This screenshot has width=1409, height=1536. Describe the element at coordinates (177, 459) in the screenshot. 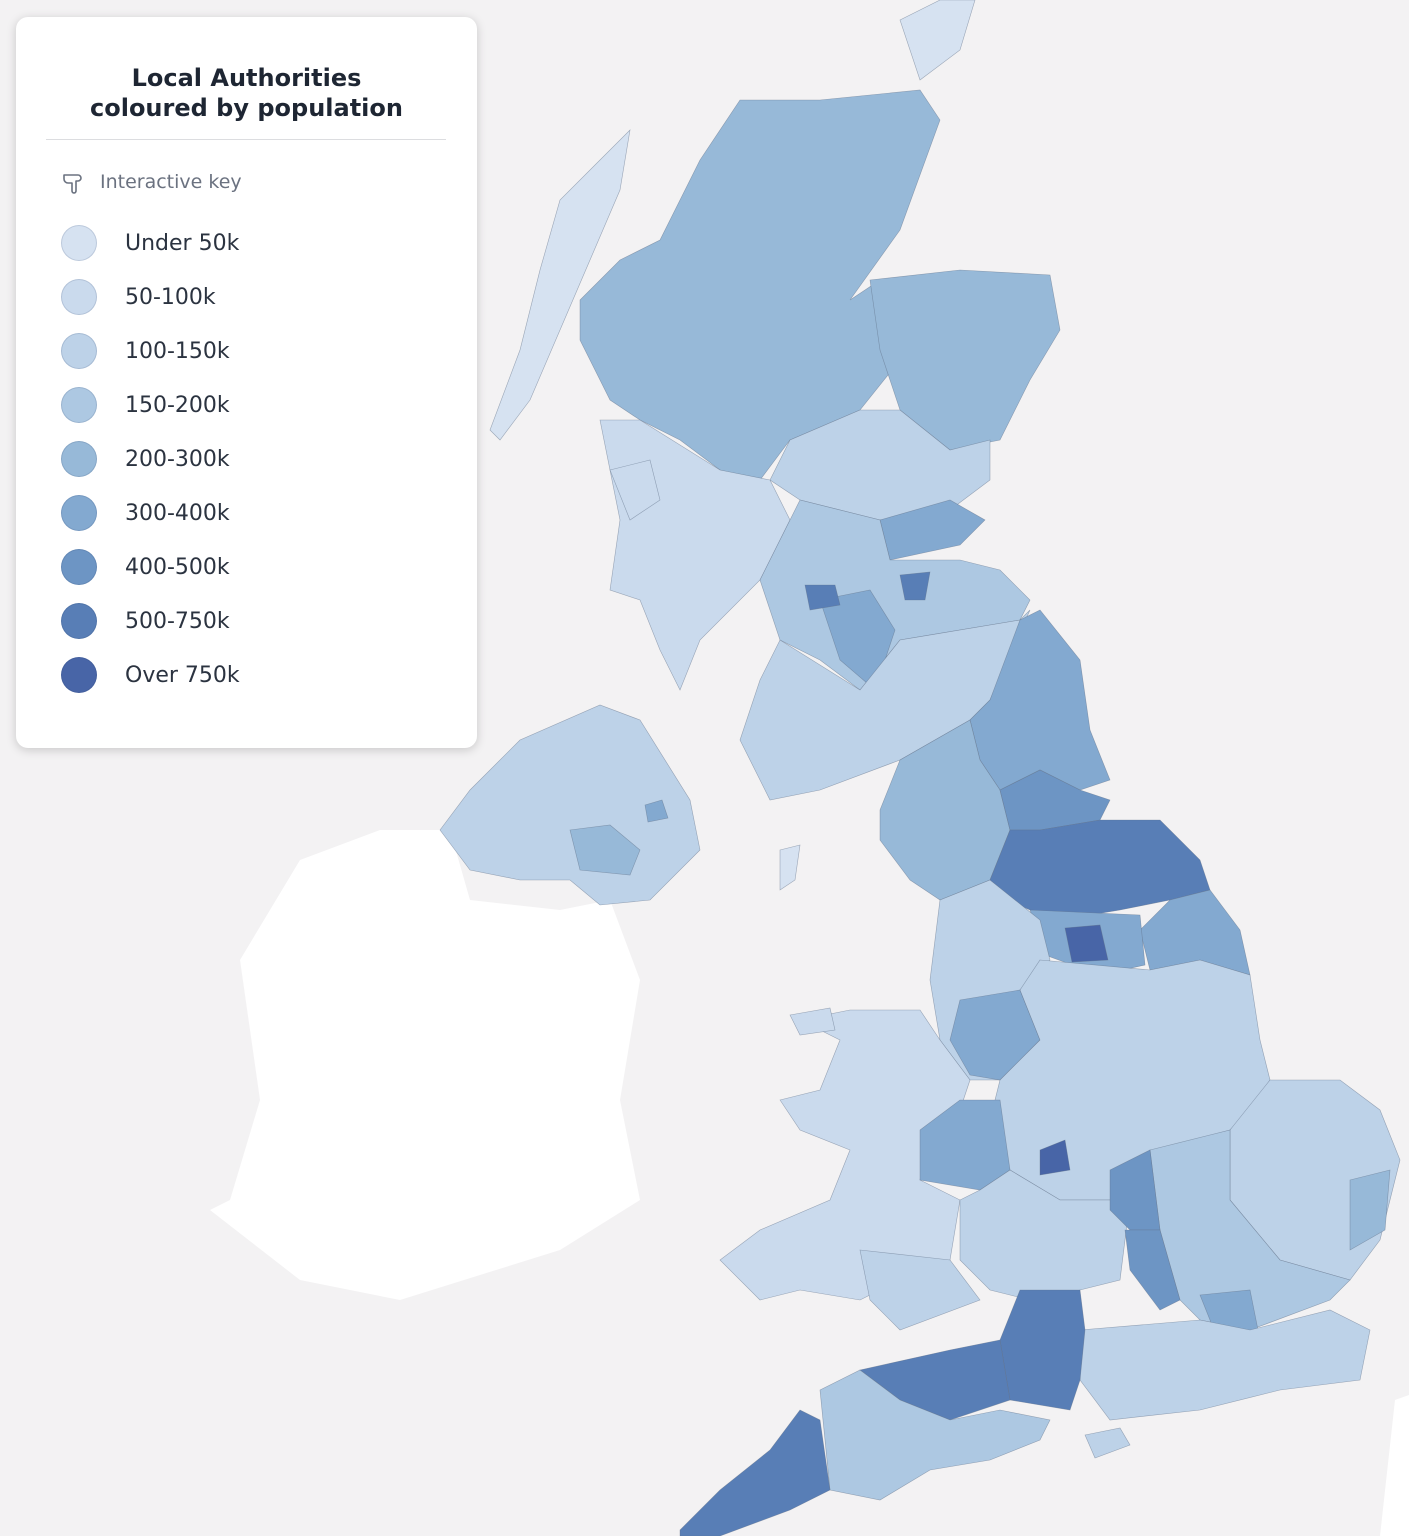

I see `legend-label: 200-300k` at that location.